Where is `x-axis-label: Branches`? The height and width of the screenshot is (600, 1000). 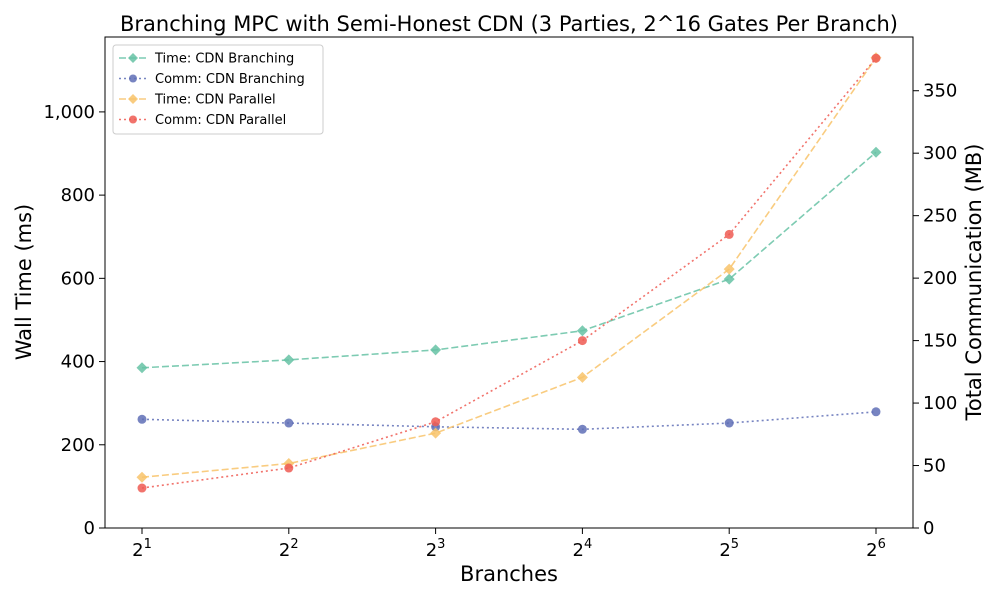 x-axis-label: Branches is located at coordinates (509, 574).